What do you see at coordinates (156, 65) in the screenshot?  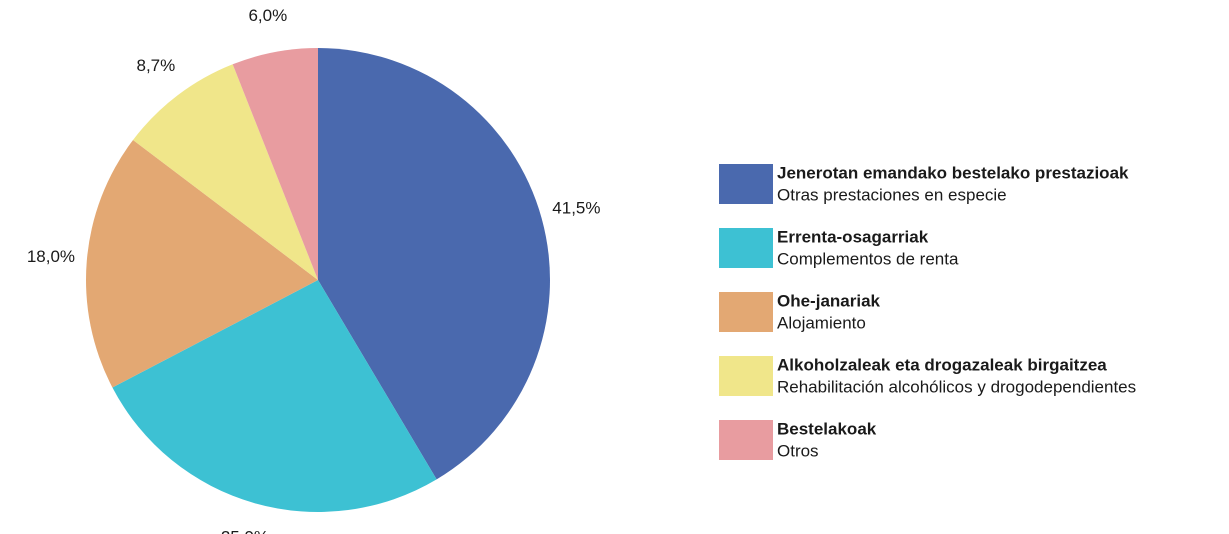 I see `slice-label: 8,7%` at bounding box center [156, 65].